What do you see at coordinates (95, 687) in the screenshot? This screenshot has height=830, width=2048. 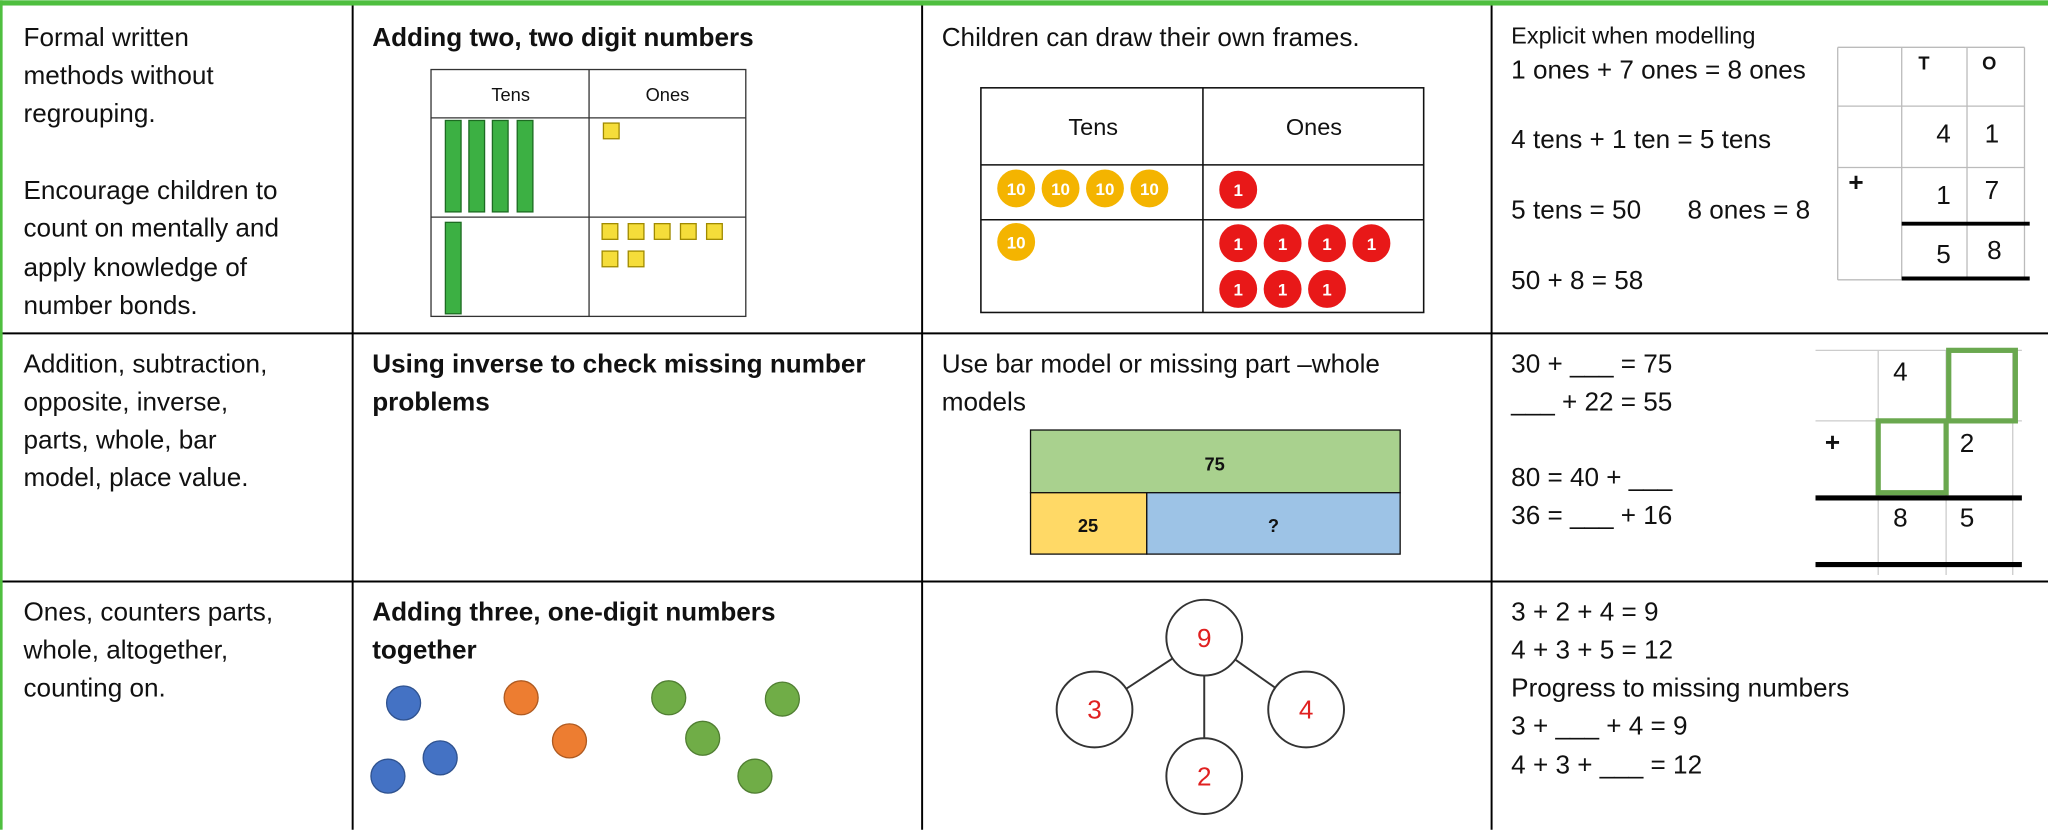 I see `vocabulary: counting on.` at bounding box center [95, 687].